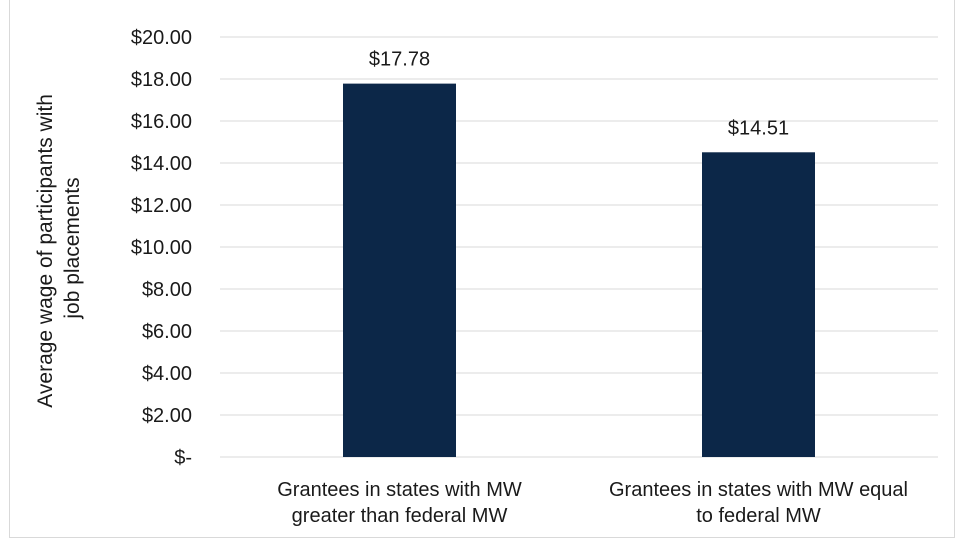 This screenshot has height=540, width=958. Describe the element at coordinates (161, 80) in the screenshot. I see `y-tick-label: $18.00` at that location.